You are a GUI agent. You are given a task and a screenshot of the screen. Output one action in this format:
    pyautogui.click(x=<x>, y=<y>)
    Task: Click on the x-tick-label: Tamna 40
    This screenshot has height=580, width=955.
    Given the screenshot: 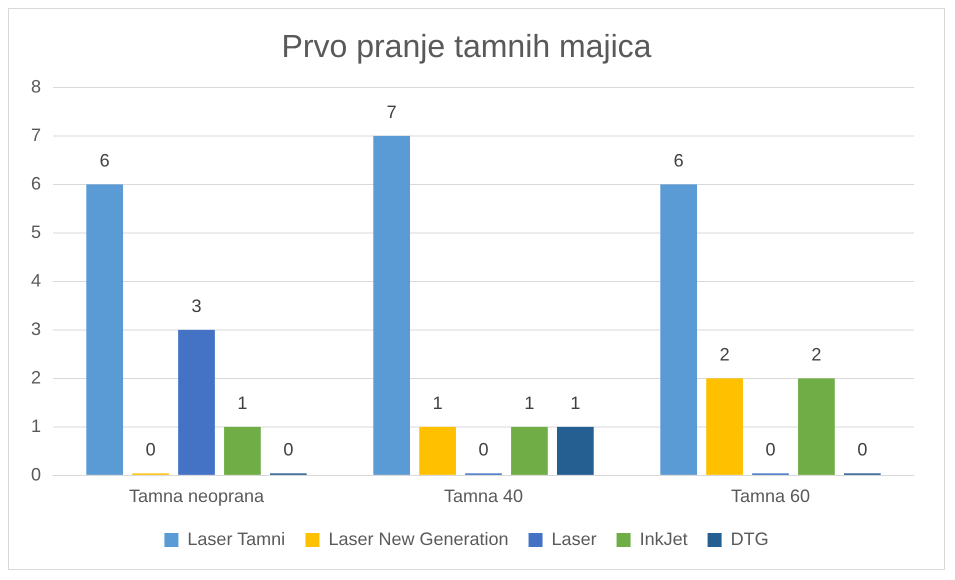 What is the action you would take?
    pyautogui.click(x=484, y=496)
    